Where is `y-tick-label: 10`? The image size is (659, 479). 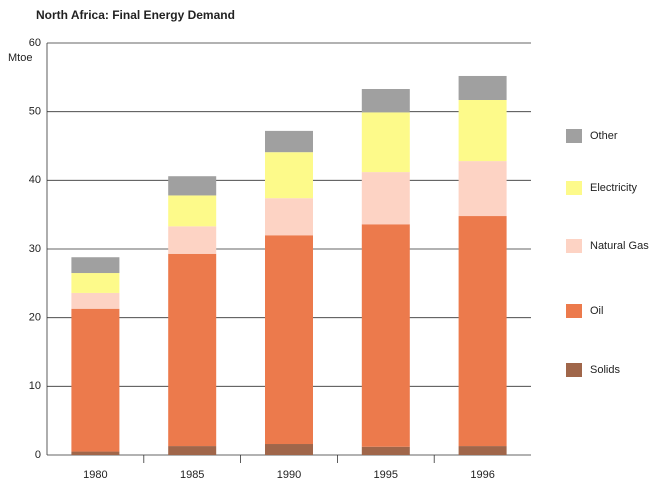
y-tick-label: 10 is located at coordinates (35, 386).